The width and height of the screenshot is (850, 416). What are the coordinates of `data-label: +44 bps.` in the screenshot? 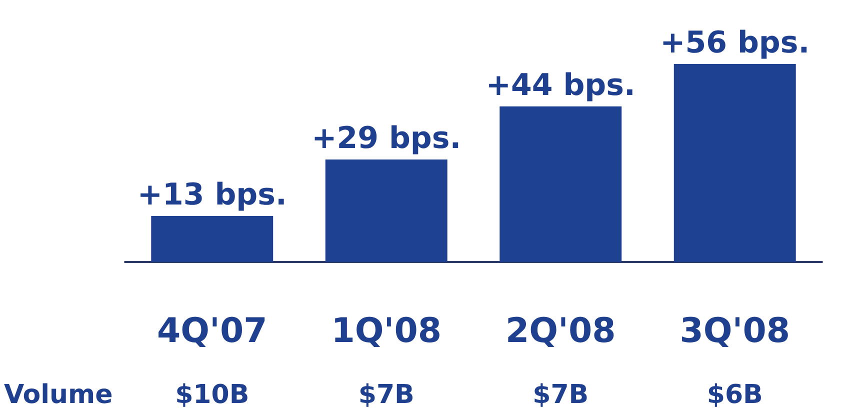 It's located at (561, 85).